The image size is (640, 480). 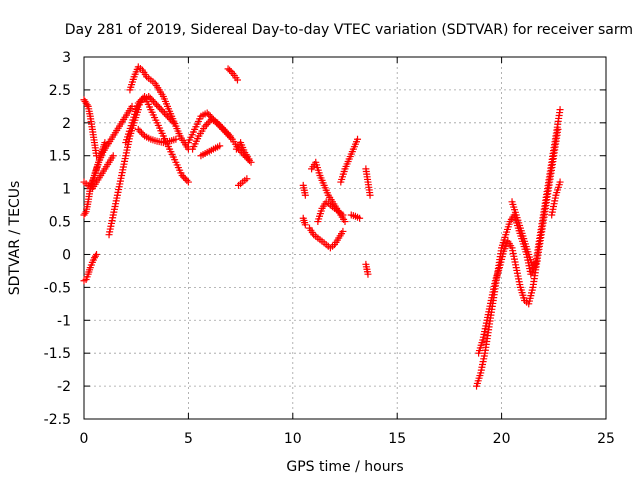 I want to click on x-axis-label: GPS time / hours, so click(x=344, y=467).